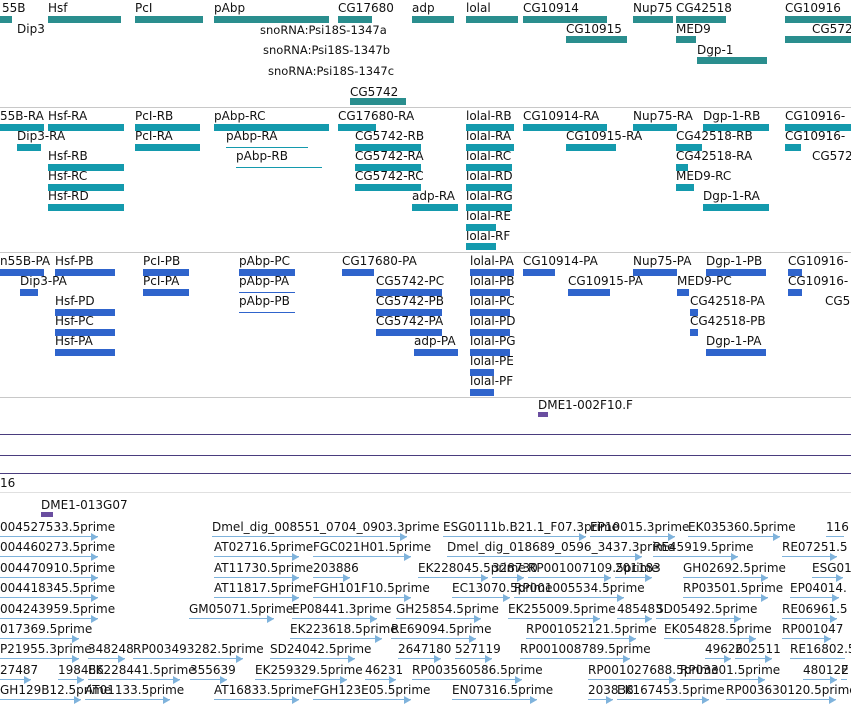 Image resolution: width=851 pixels, height=704 pixels. I want to click on protein-label: CG42518-PB, so click(728, 321).